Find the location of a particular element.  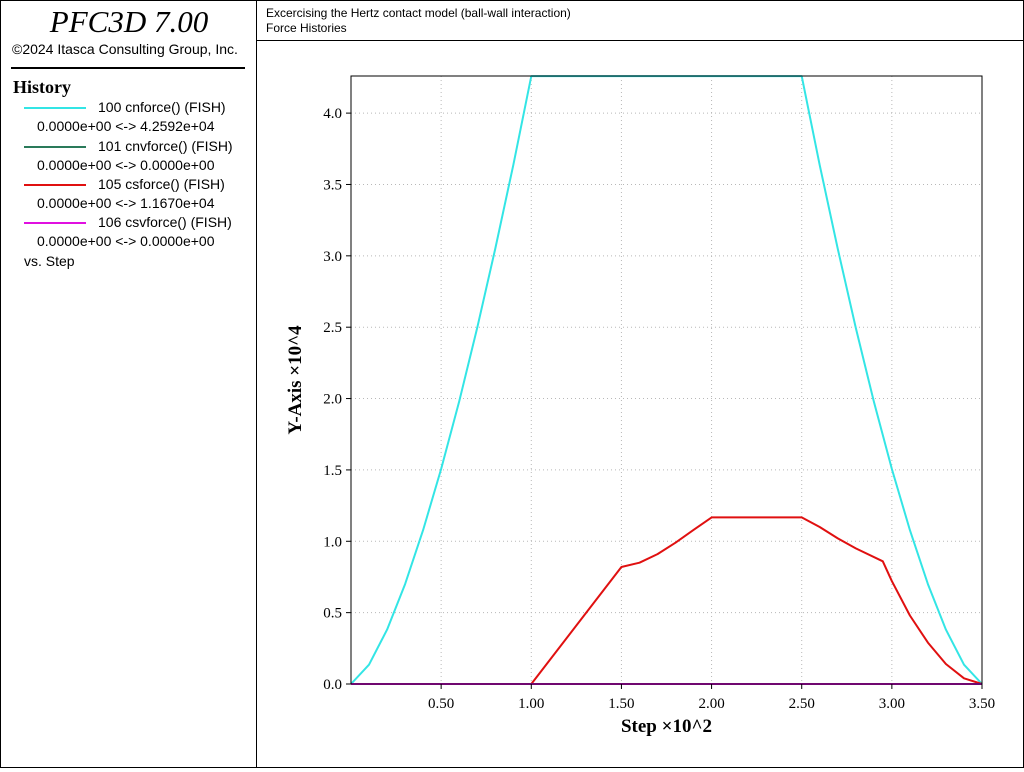

legend-entry-105: 105 csforce() (FISH) is located at coordinates (129, 184).